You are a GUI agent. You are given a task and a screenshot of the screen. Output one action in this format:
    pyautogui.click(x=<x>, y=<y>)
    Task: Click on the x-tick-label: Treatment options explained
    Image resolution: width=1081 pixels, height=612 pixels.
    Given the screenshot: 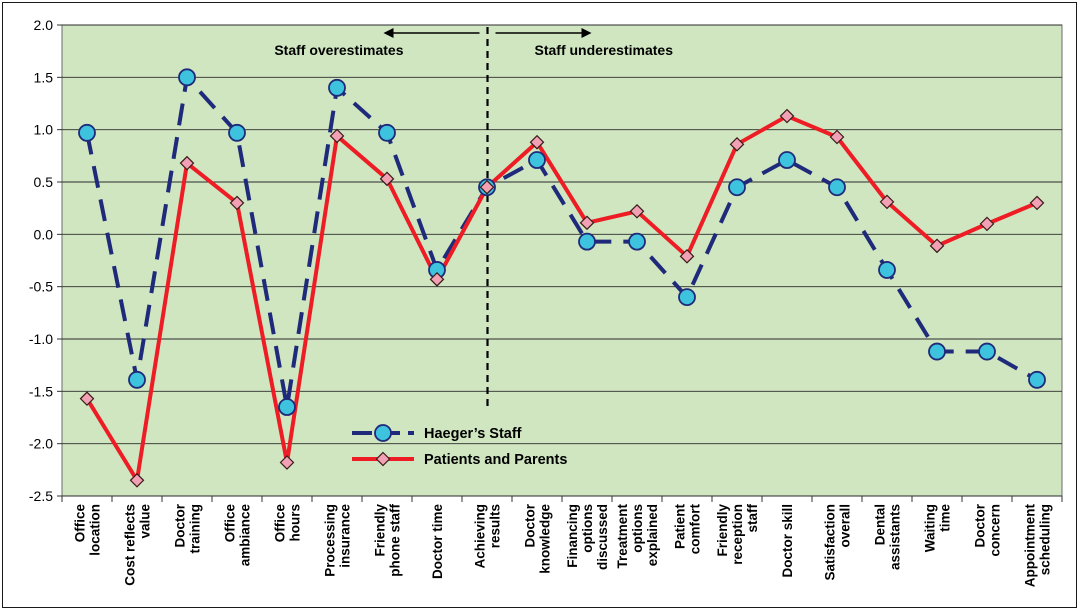 What is the action you would take?
    pyautogui.click(x=637, y=536)
    